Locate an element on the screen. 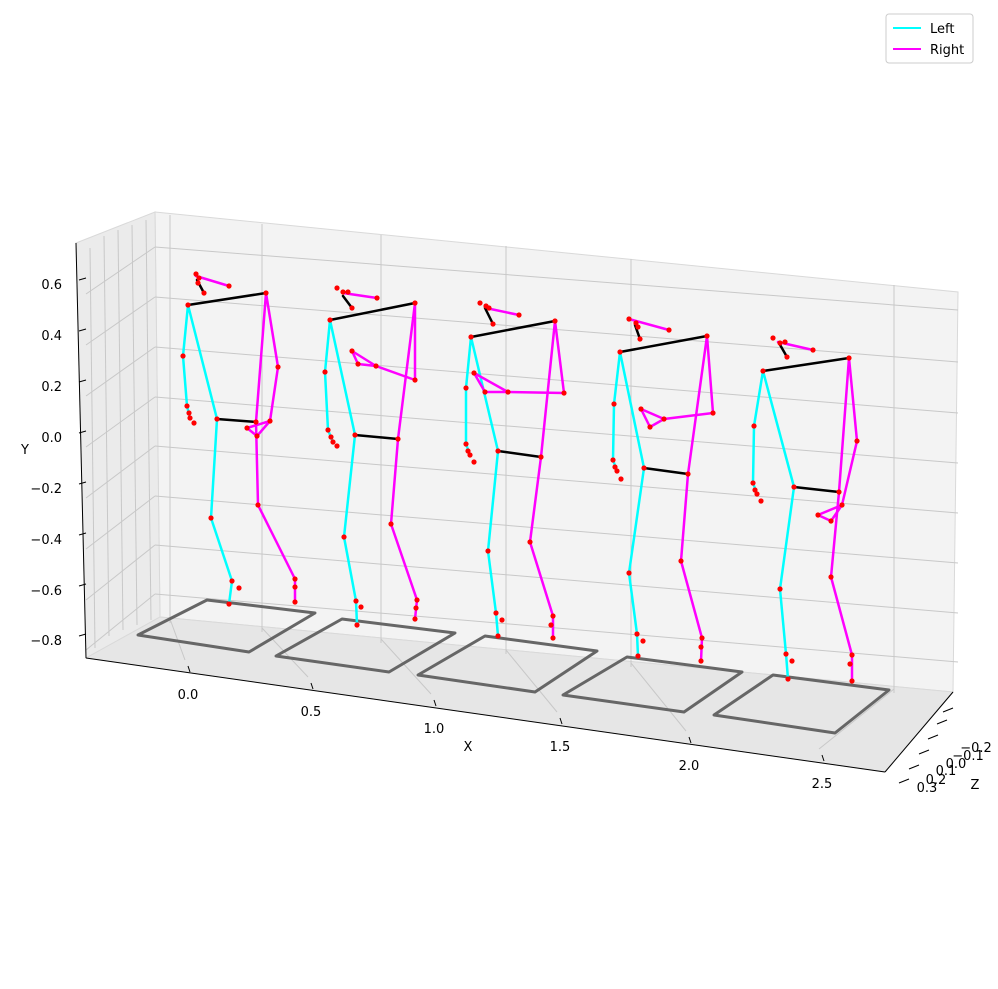 The height and width of the screenshot is (989, 998). legend-right-label: Right is located at coordinates (947, 50).